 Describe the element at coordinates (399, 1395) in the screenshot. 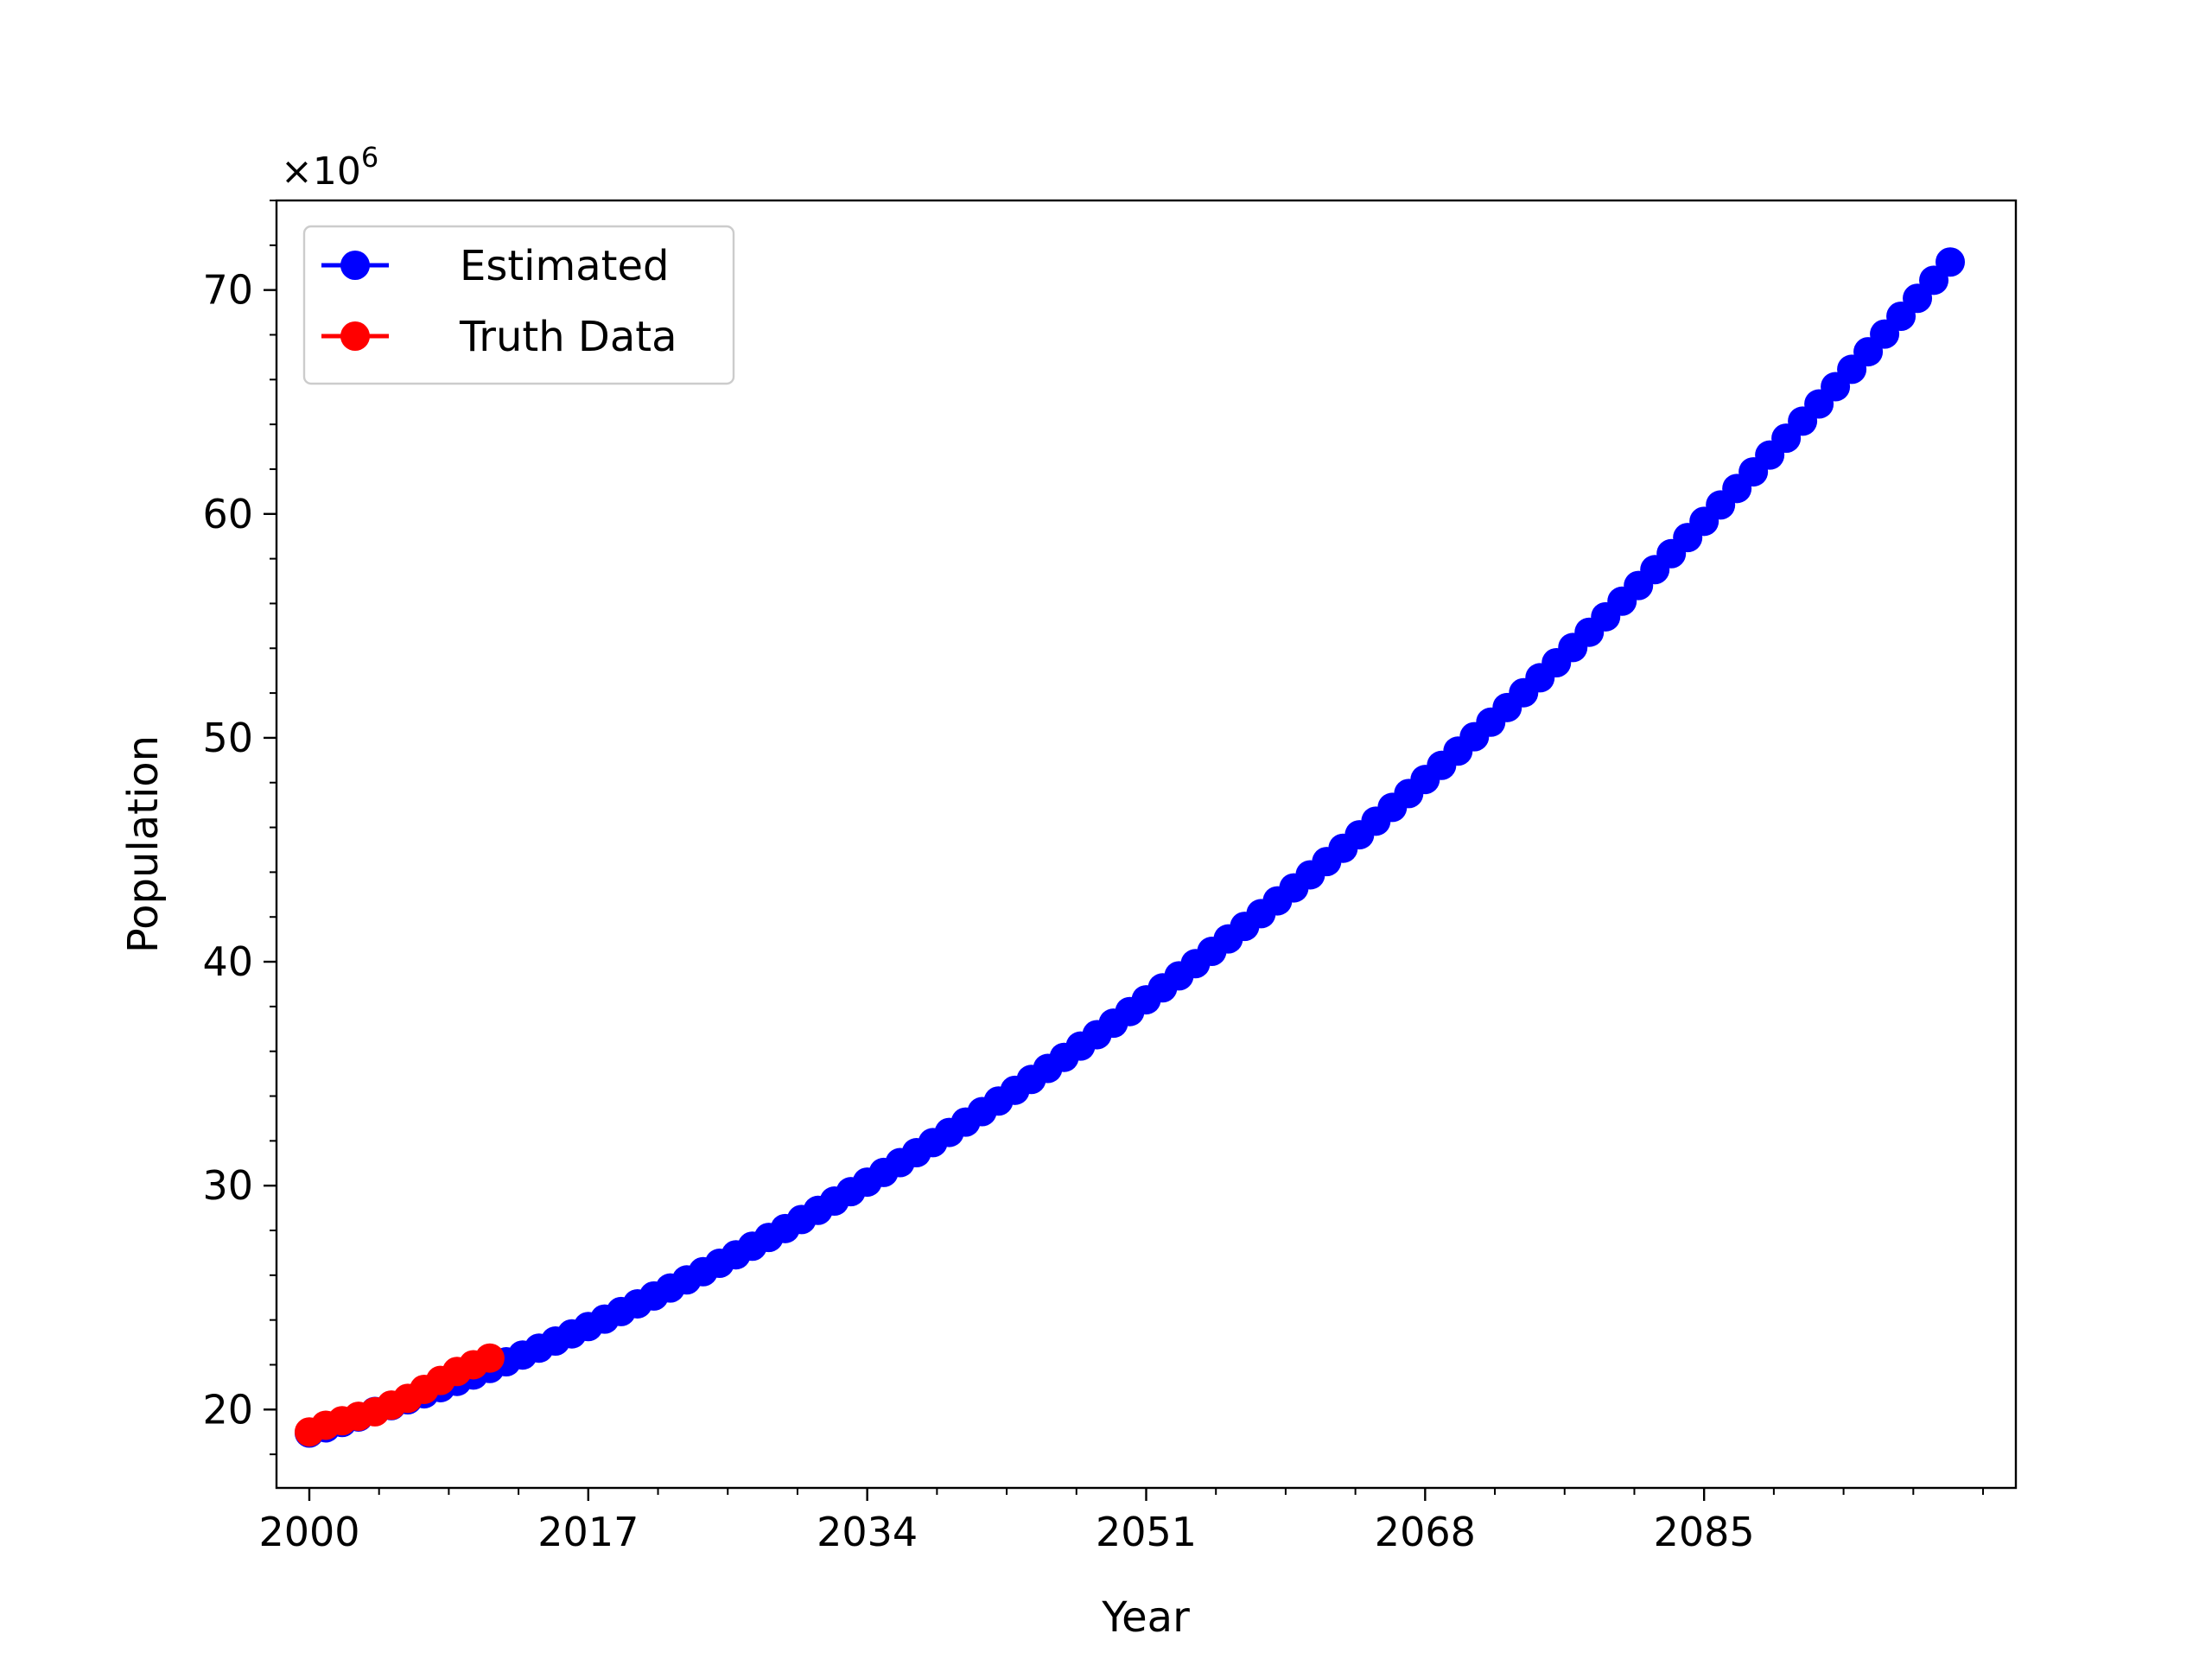

I see `series-truth-data` at that location.